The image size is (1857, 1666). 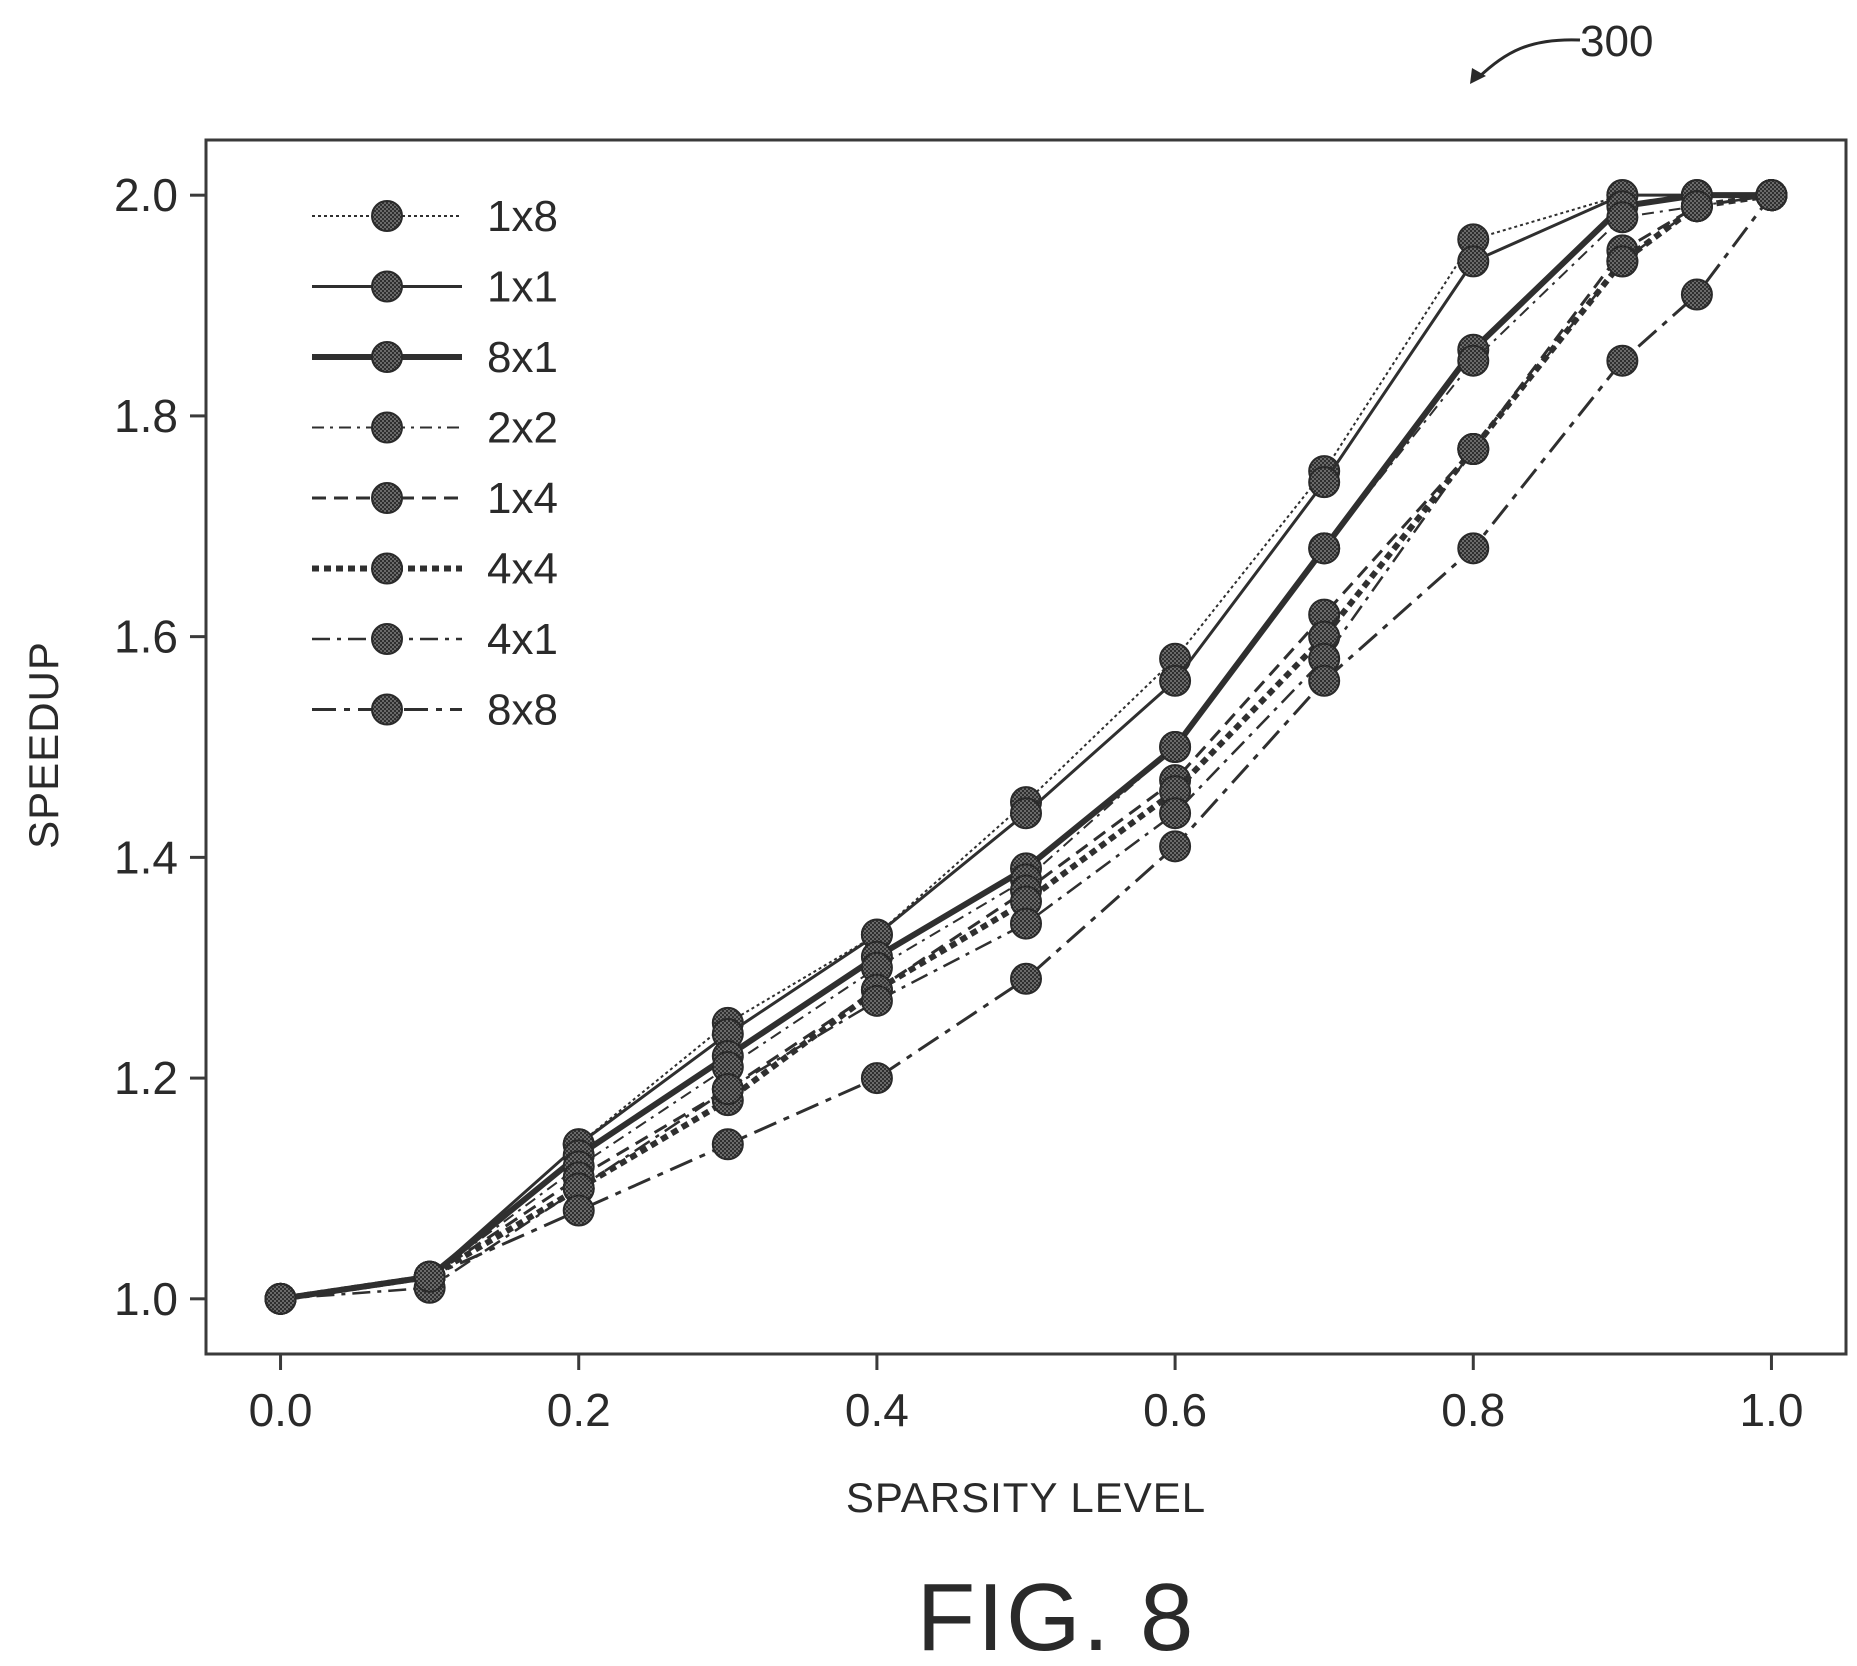 What do you see at coordinates (435, 216) in the screenshot?
I see `legend-item: 1x8` at bounding box center [435, 216].